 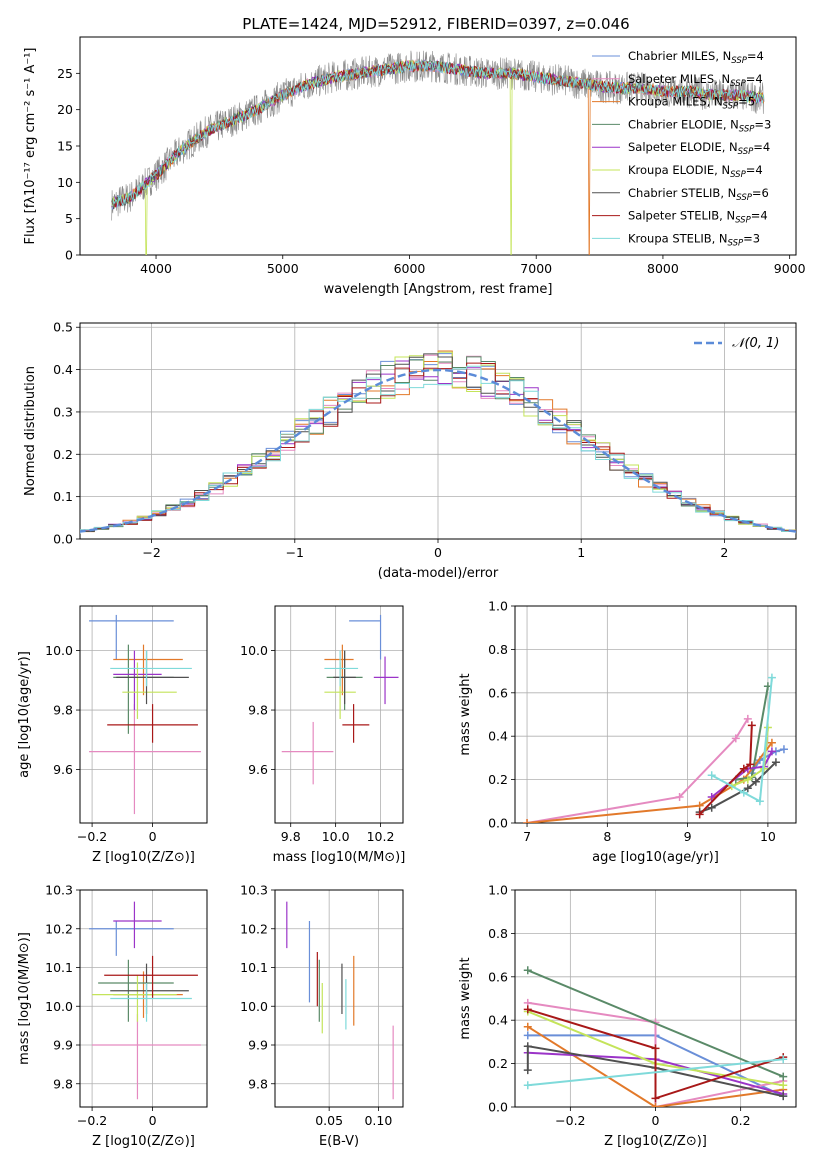 I want to click on residual-histogram-marks, so click(x=438, y=442).